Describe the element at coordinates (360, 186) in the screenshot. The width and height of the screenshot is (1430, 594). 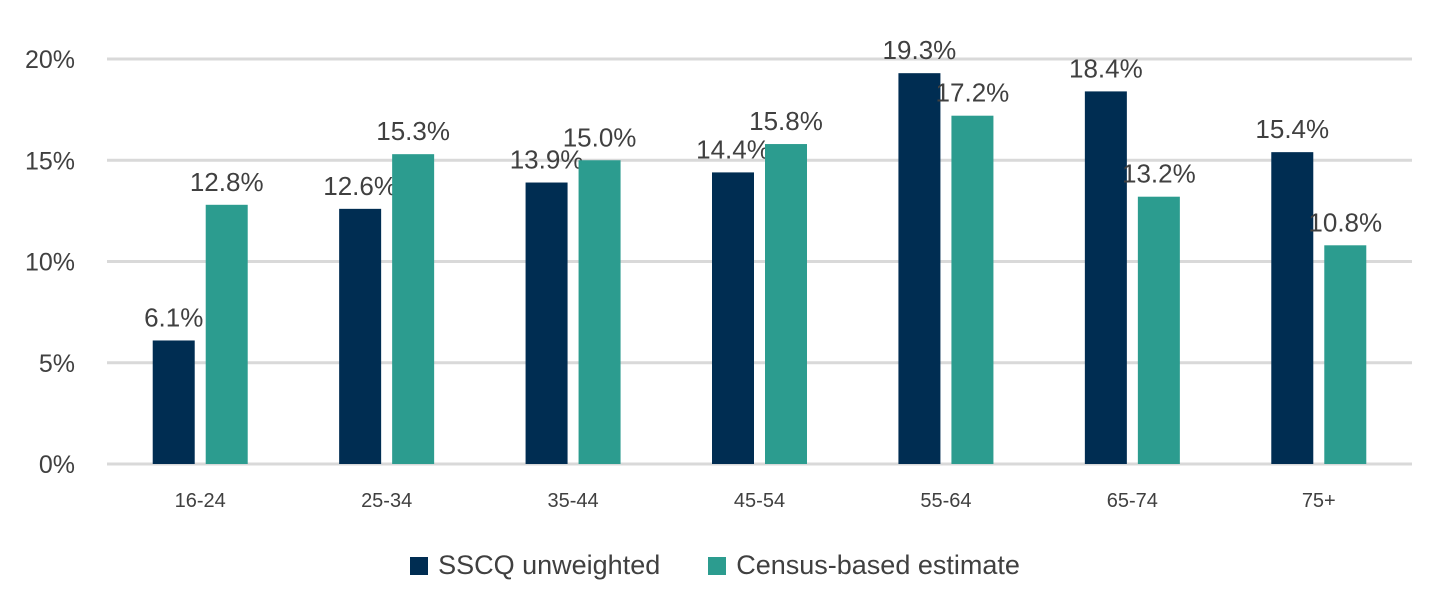
I see `data-label: 12.6%` at that location.